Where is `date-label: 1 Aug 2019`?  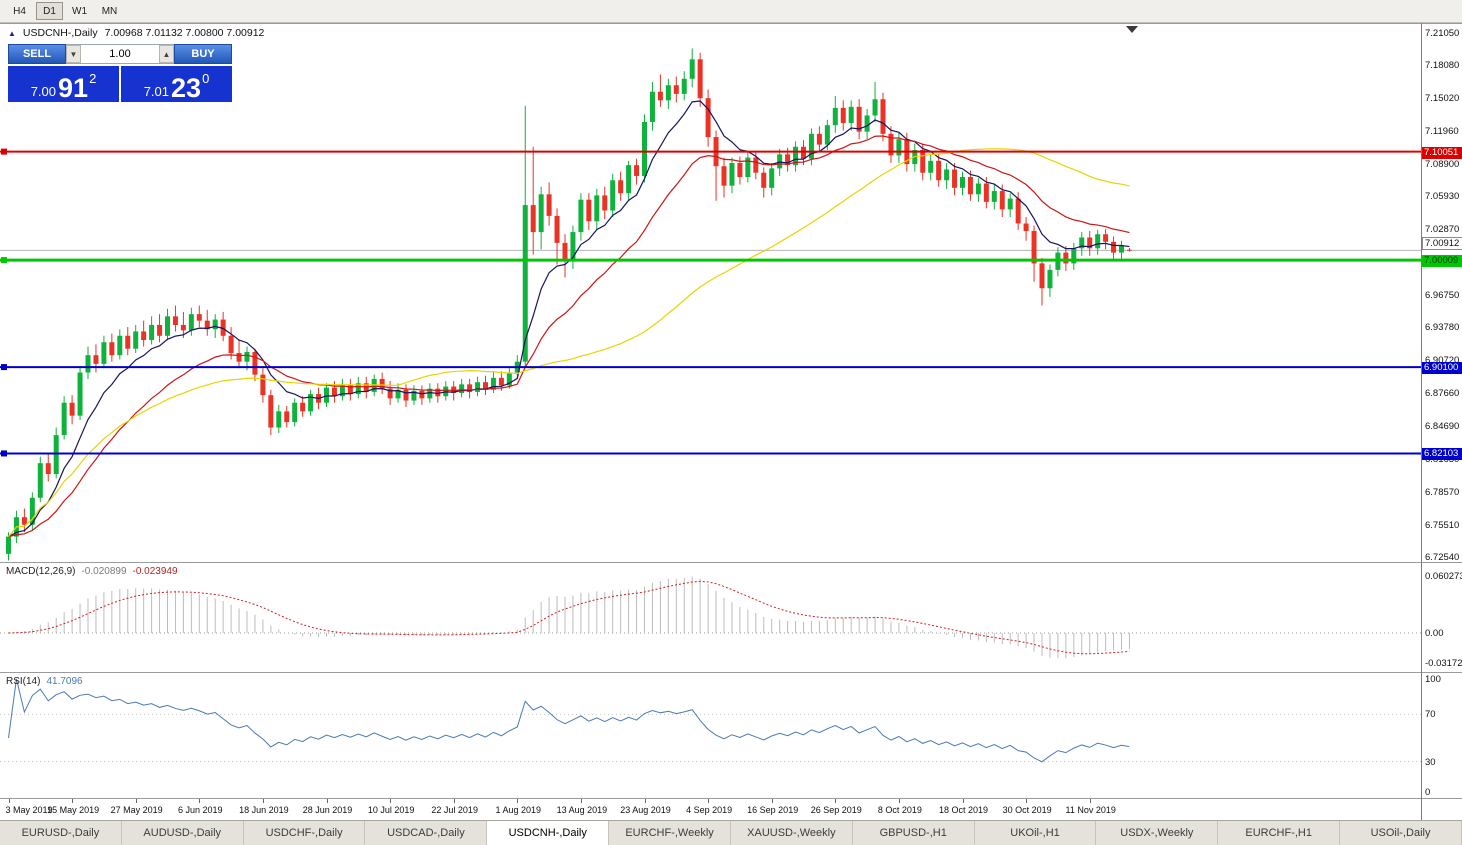 date-label: 1 Aug 2019 is located at coordinates (518, 810).